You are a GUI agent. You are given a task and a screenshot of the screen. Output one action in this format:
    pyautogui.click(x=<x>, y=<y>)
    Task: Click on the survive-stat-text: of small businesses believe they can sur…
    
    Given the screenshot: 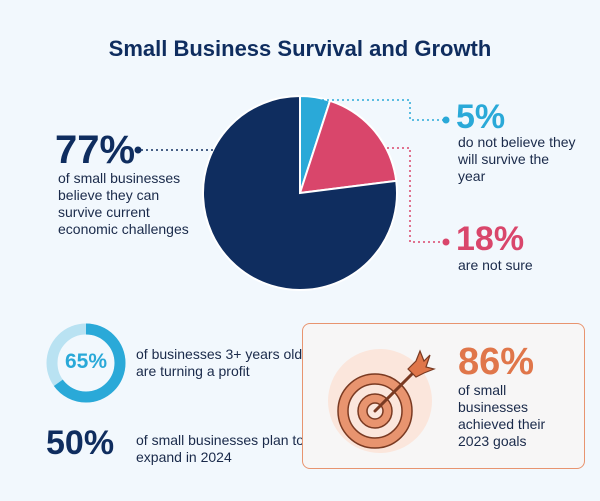 What is the action you would take?
    pyautogui.click(x=123, y=203)
    